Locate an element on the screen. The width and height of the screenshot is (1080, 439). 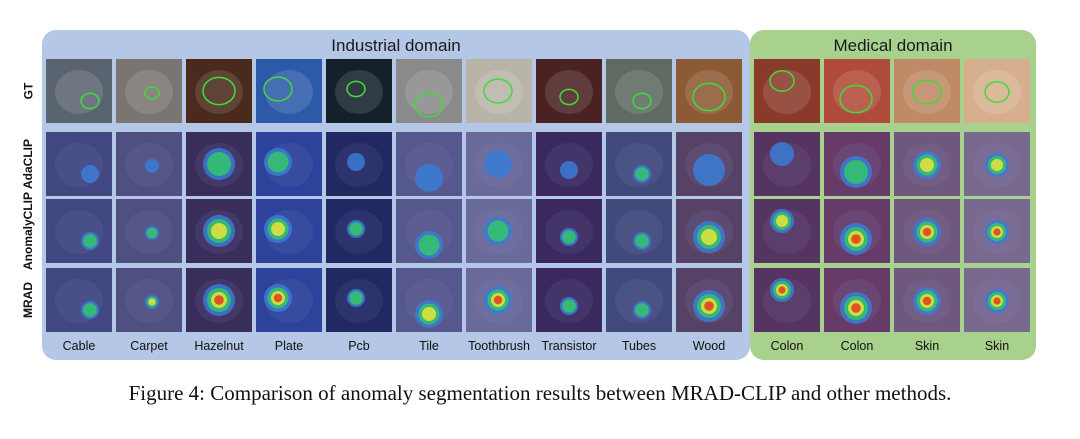
result-image-gt-cable is located at coordinates (79, 91).